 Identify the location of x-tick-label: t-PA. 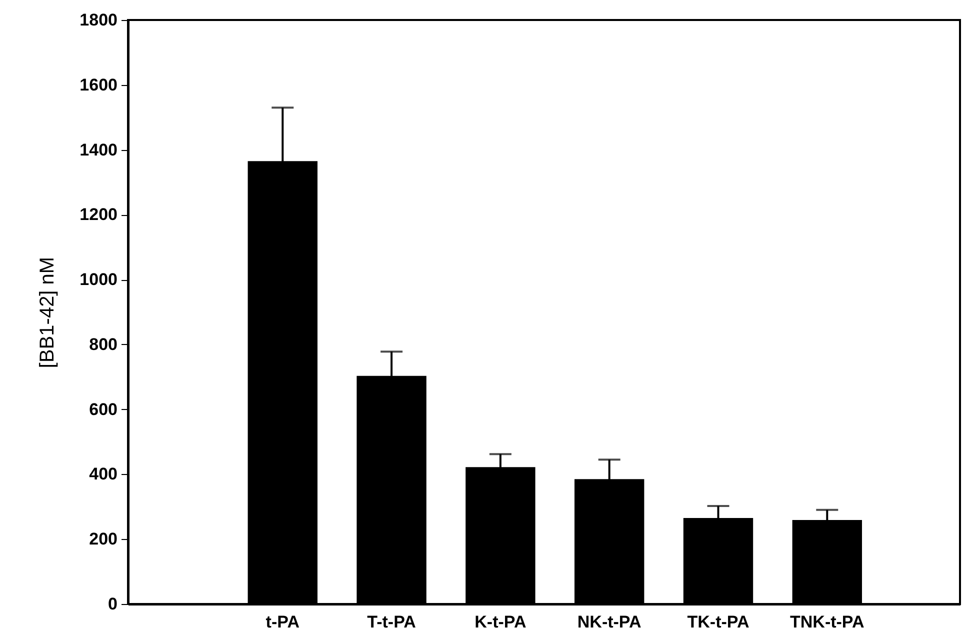
(283, 622).